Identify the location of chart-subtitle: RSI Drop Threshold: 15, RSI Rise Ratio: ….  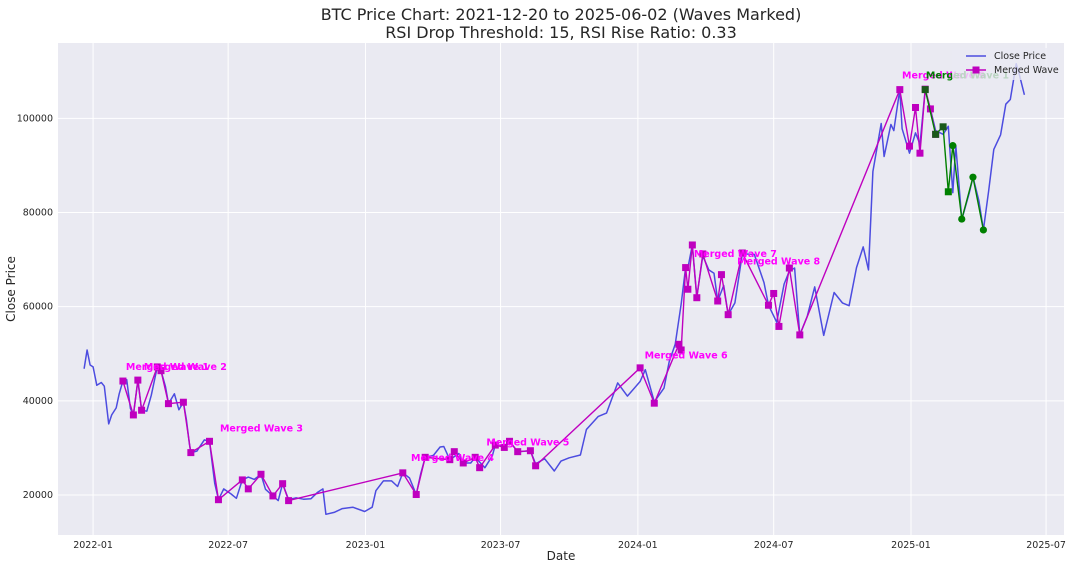
(561, 32).